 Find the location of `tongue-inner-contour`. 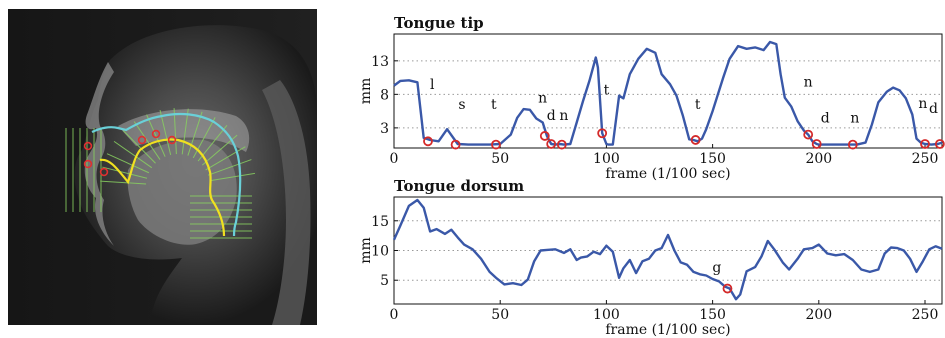

tongue-inner-contour is located at coordinates (162, 187).